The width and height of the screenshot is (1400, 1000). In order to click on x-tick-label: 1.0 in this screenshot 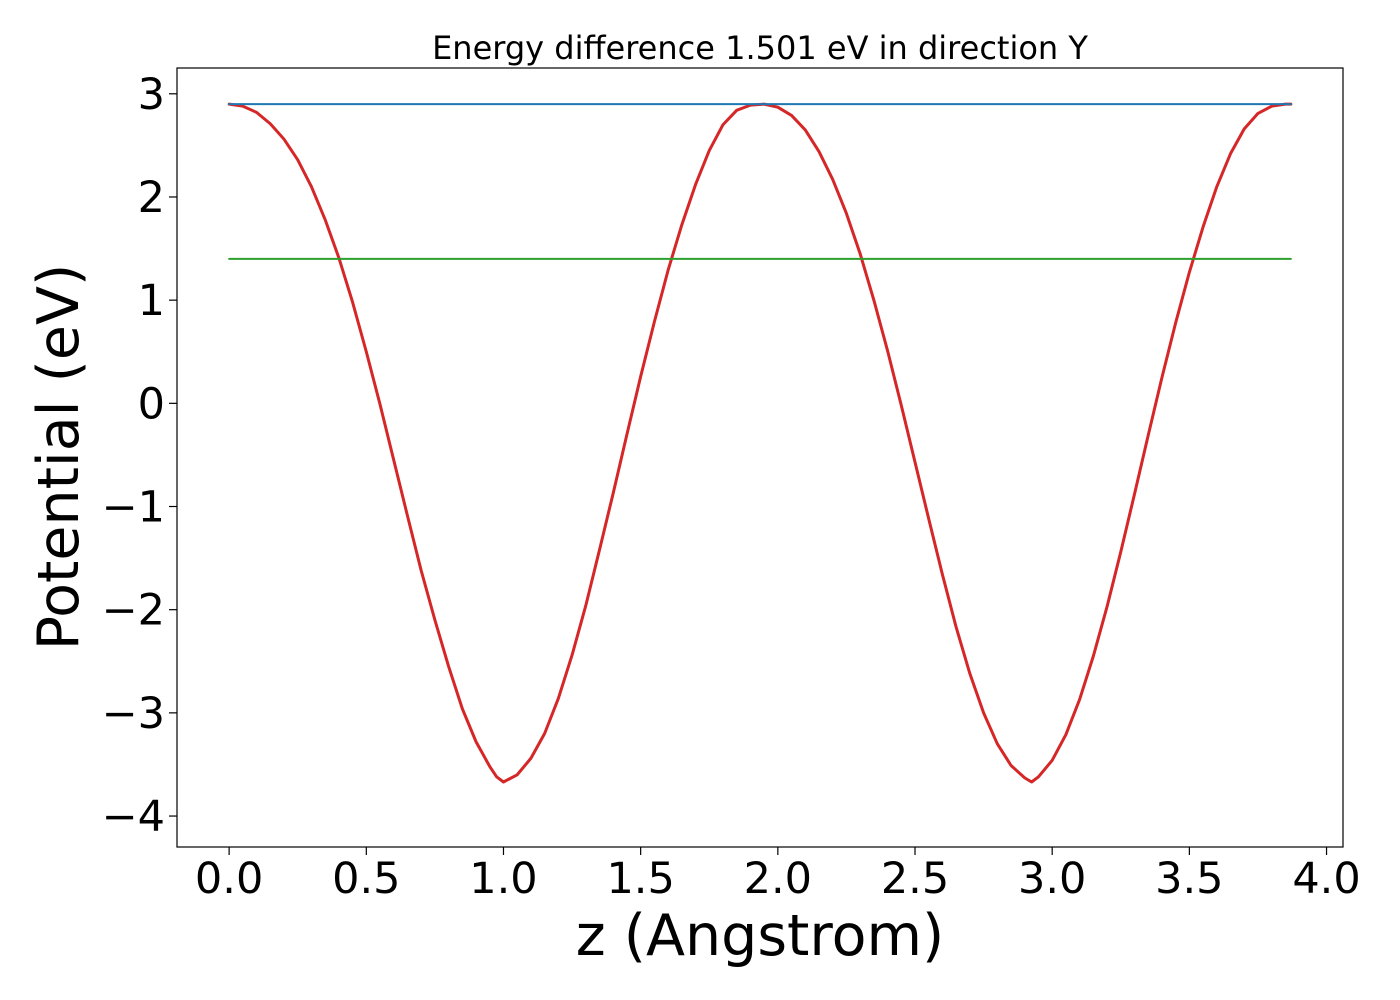, I will do `click(503, 879)`.